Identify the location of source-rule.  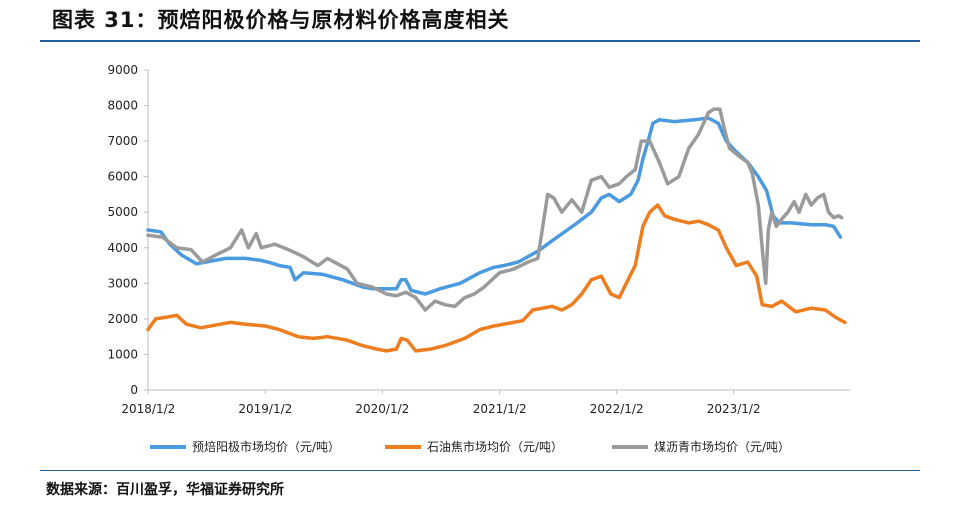
(480, 470).